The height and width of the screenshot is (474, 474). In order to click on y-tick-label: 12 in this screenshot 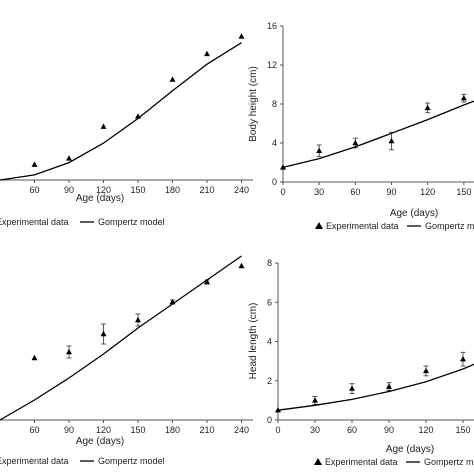, I will do `click(272, 65)`.